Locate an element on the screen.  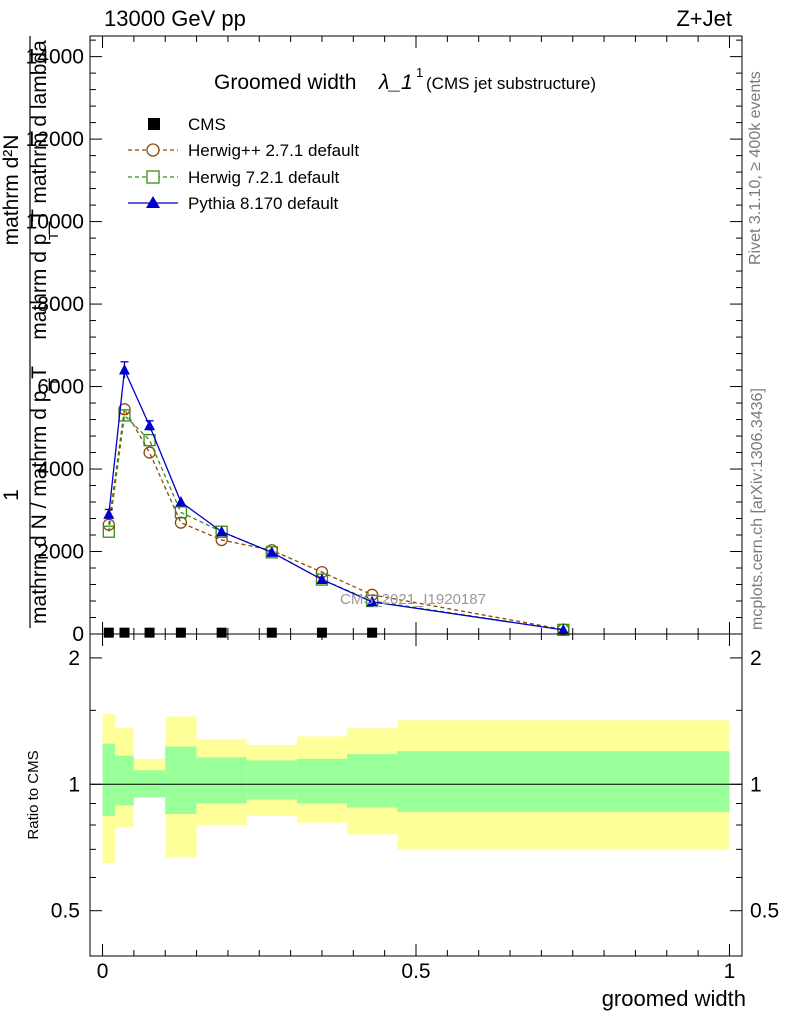
legend-cms-marker is located at coordinates (154, 124).